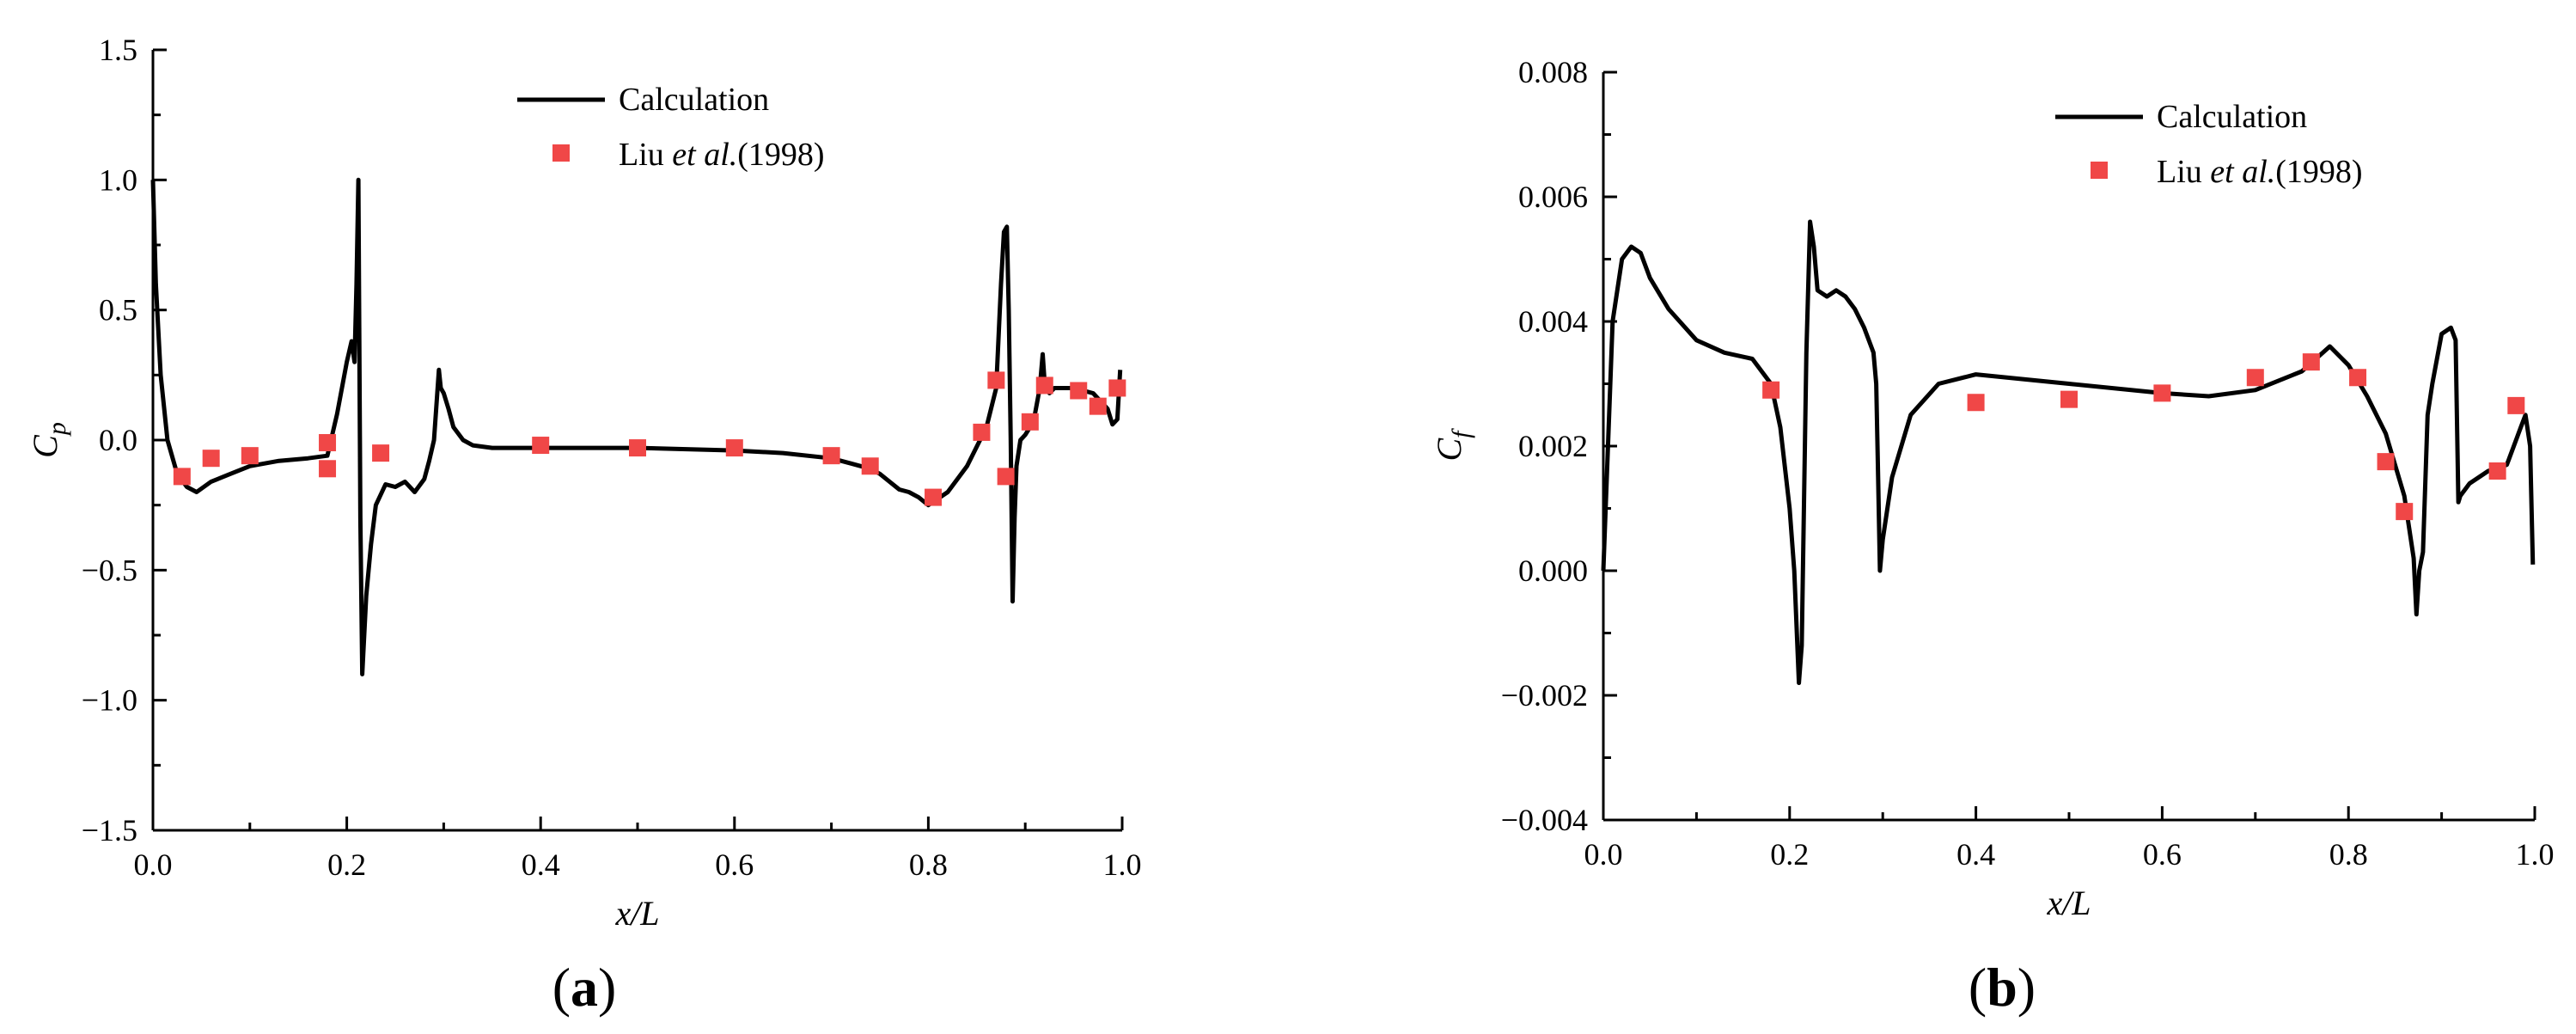 This screenshot has width=2576, height=1034. Describe the element at coordinates (1553, 197) in the screenshot. I see `y-tick-label: 0.006` at that location.